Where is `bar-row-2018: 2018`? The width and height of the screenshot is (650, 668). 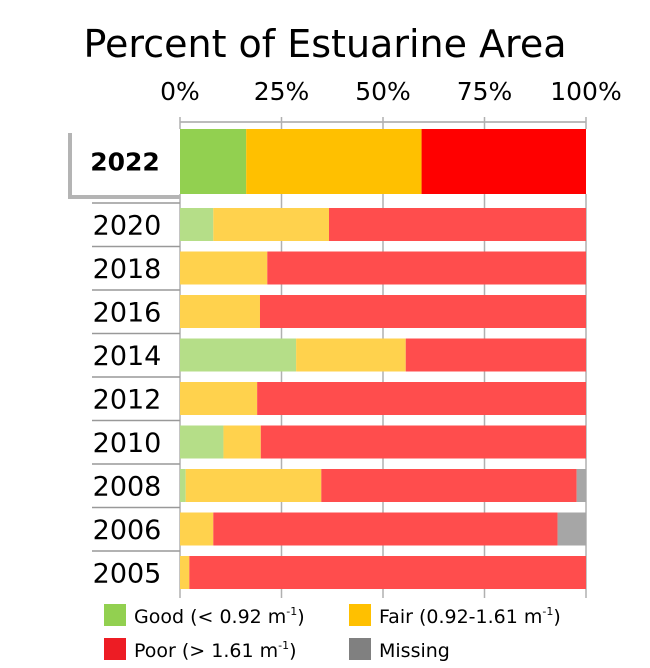 bar-row-2018: 2018 is located at coordinates (339, 265).